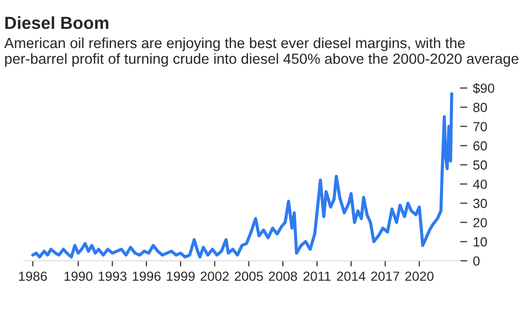 This screenshot has height=326, width=526. What do you see at coordinates (282, 276) in the screenshot?
I see `x-tick-label: 2008` at bounding box center [282, 276].